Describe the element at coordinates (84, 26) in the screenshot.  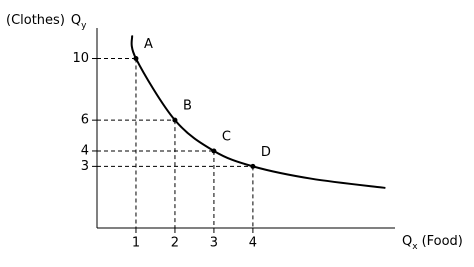
I see `y-label-sub: y` at that location.